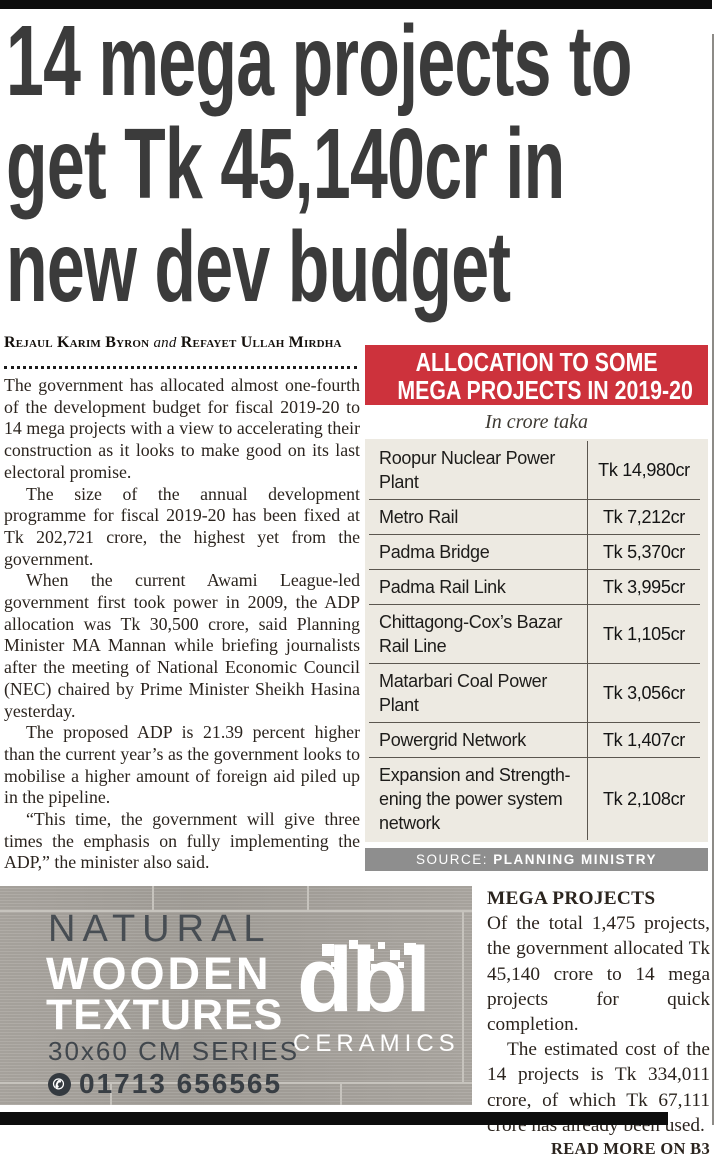  Describe the element at coordinates (165, 1015) in the screenshot. I see `advert-line-textures: TEXTURES` at that location.